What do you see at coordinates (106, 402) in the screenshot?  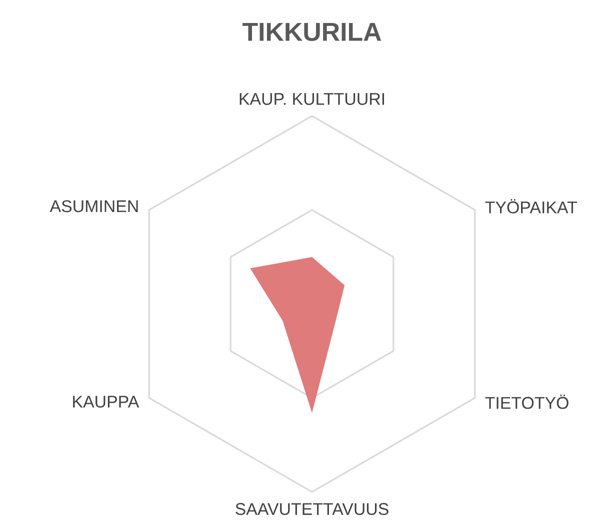 I see `spoke-label: KAUPPA` at bounding box center [106, 402].